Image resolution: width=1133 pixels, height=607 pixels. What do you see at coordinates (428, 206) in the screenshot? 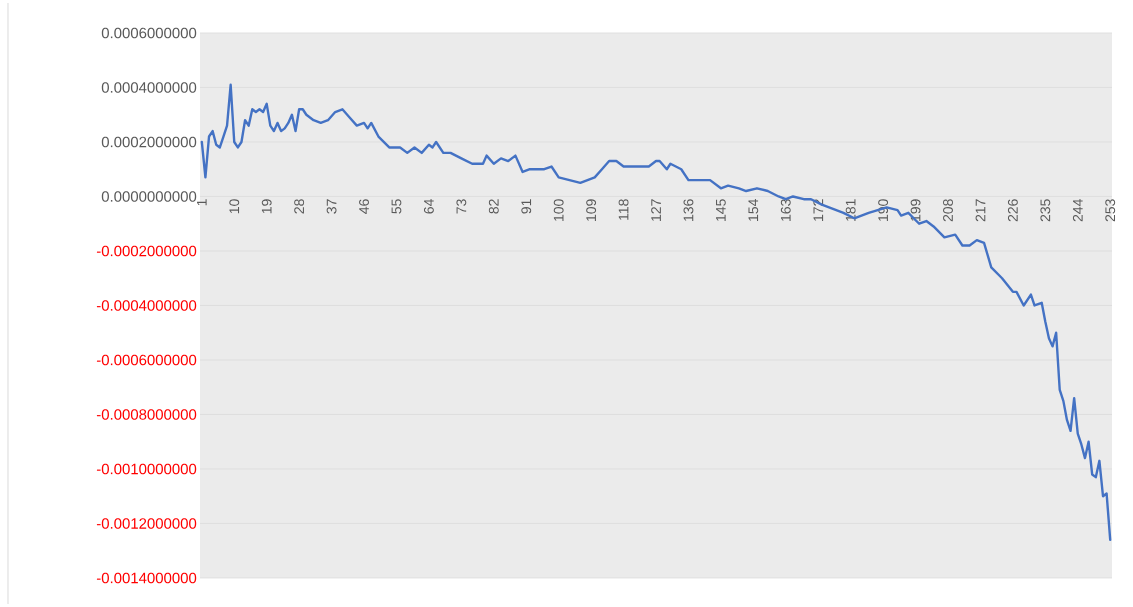
I see `x-tick-label: 64` at bounding box center [428, 206].